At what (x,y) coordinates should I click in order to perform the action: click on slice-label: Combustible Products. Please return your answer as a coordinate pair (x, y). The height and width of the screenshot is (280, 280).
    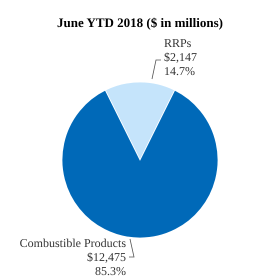
    Looking at the image, I should click on (73, 243).